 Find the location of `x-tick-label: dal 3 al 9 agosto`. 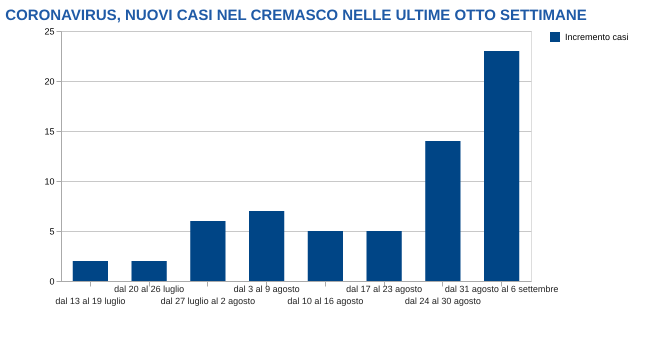

x-tick-label: dal 3 al 9 agosto is located at coordinates (267, 289).